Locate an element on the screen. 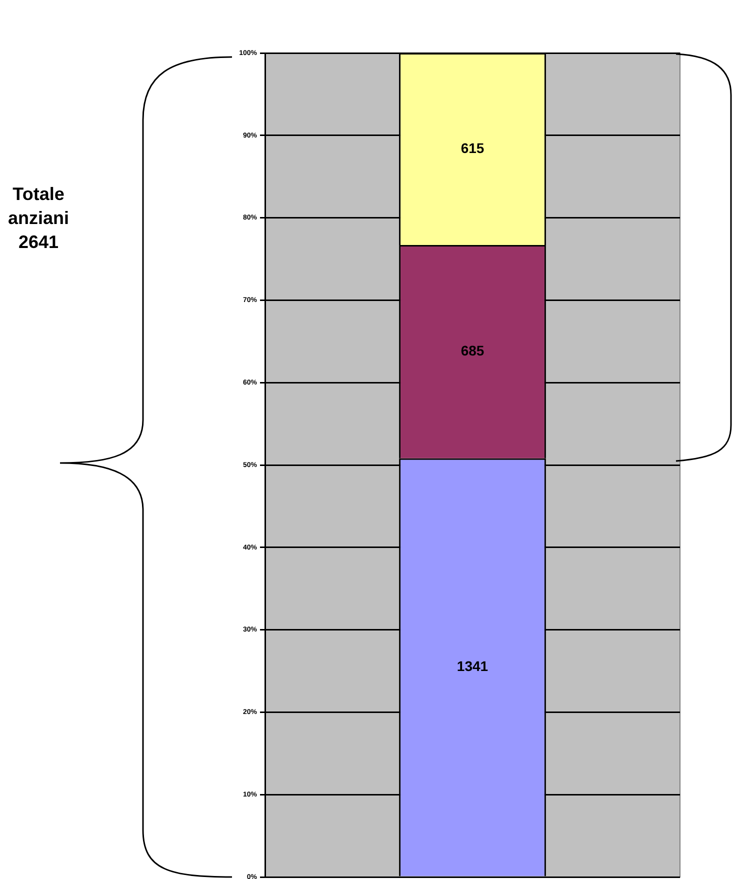 Image resolution: width=733 pixels, height=879 pixels. text: Totale anziani 2641 is located at coordinates (39, 218).